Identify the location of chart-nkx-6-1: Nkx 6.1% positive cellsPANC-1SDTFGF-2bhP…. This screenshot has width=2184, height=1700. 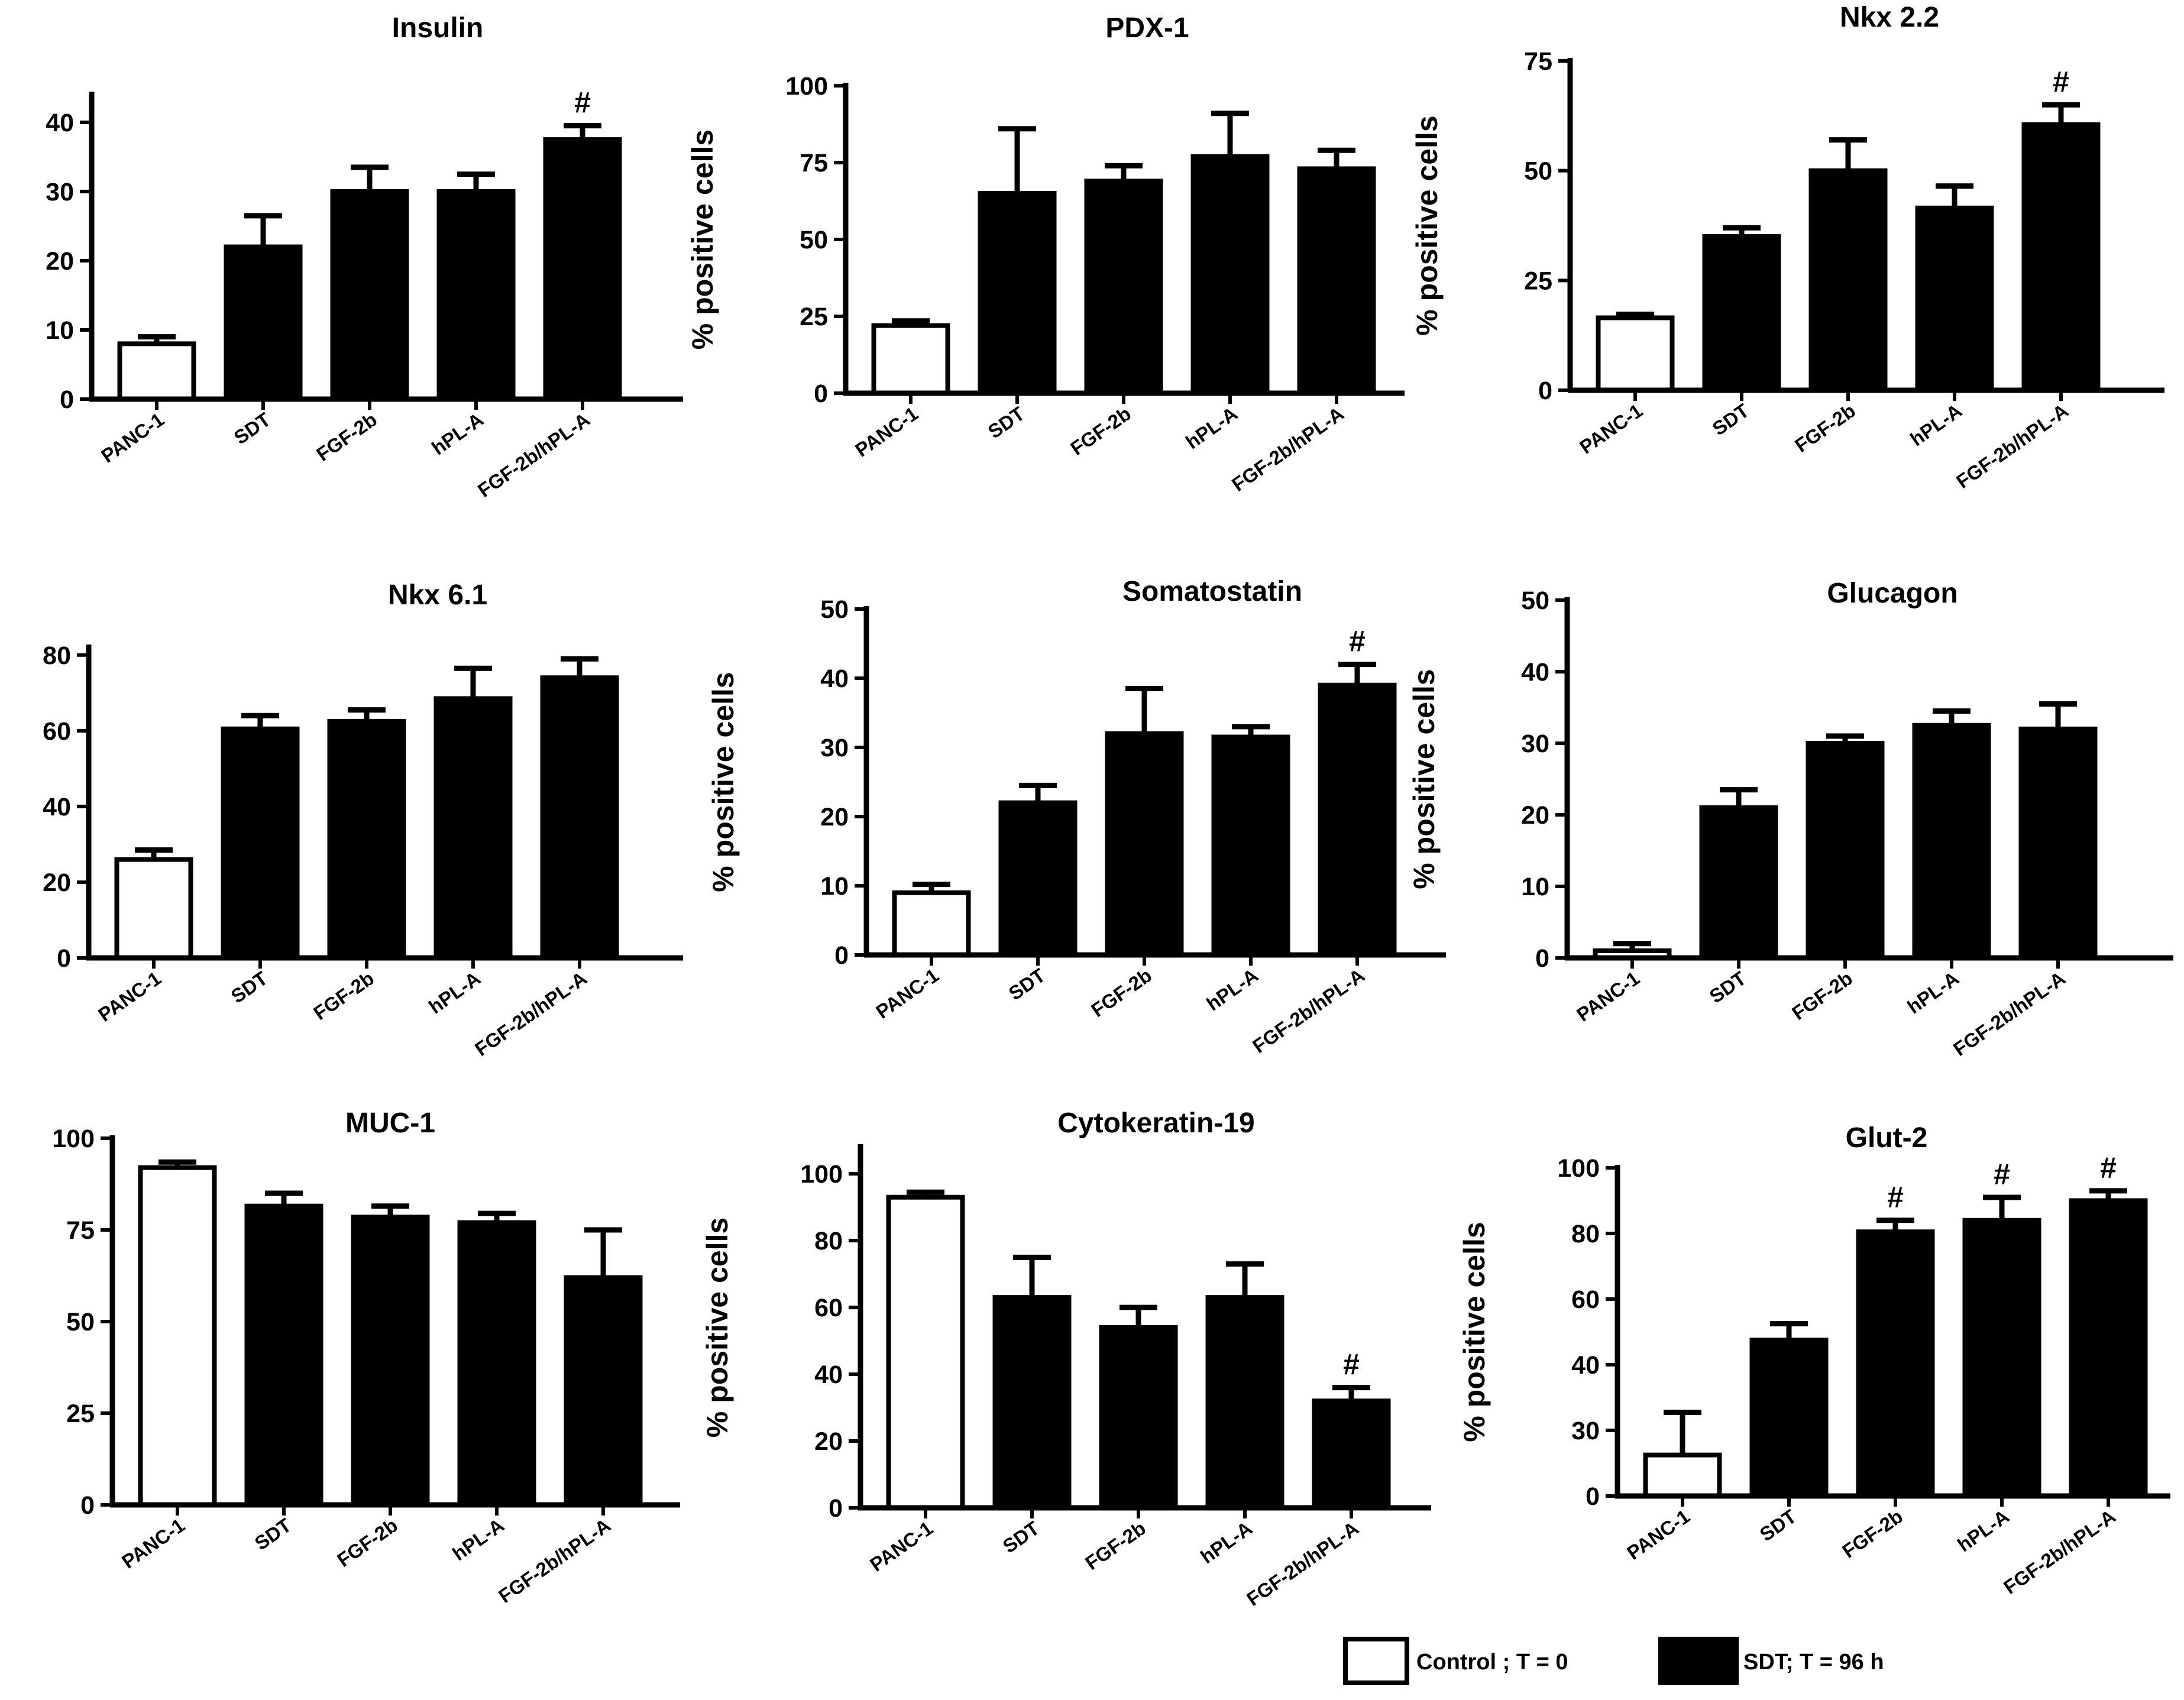
(363, 819).